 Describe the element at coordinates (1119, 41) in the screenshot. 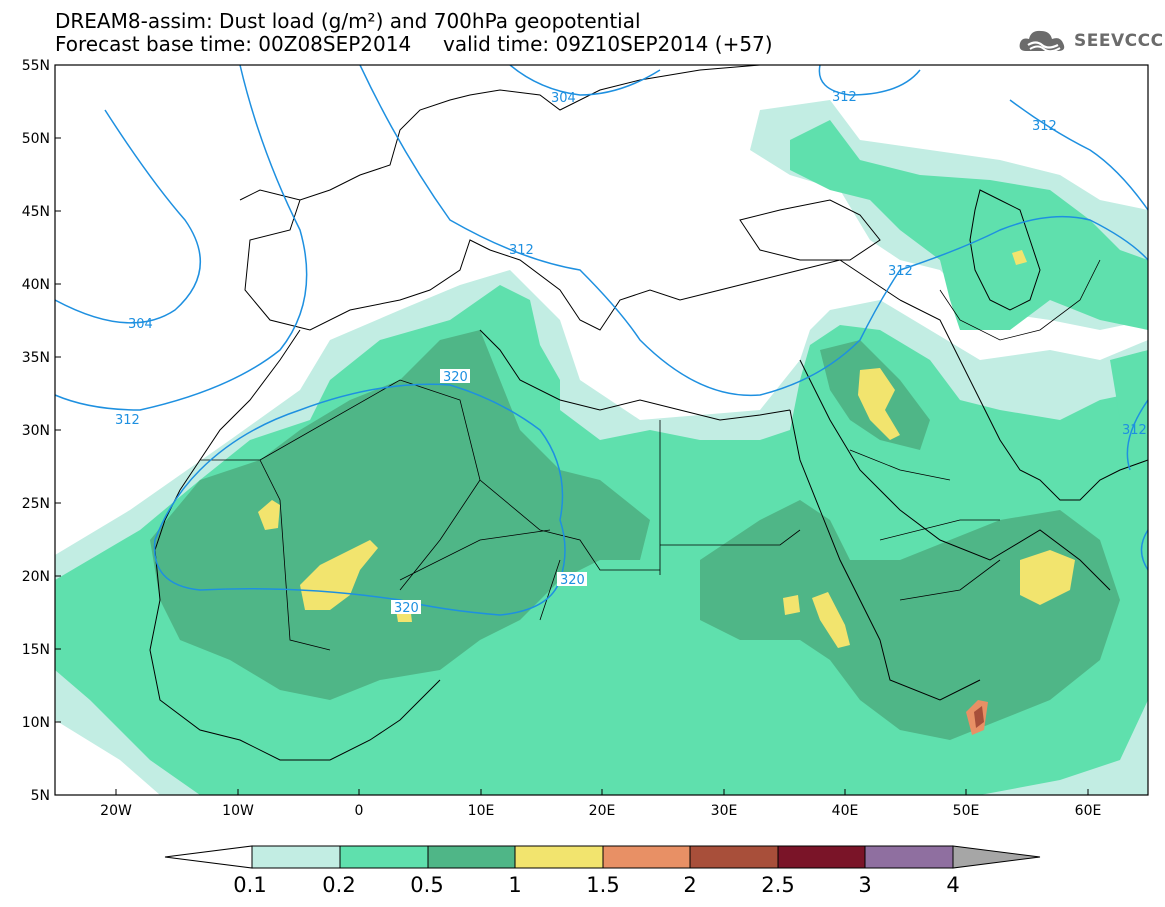

I see `logo-text: SEEVCCC` at that location.